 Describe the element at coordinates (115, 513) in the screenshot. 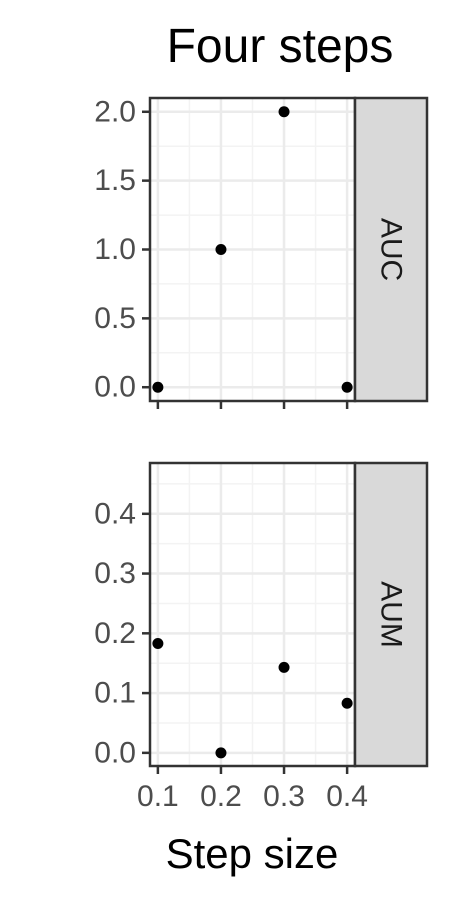

I see `y-tick-label: 0.4` at that location.